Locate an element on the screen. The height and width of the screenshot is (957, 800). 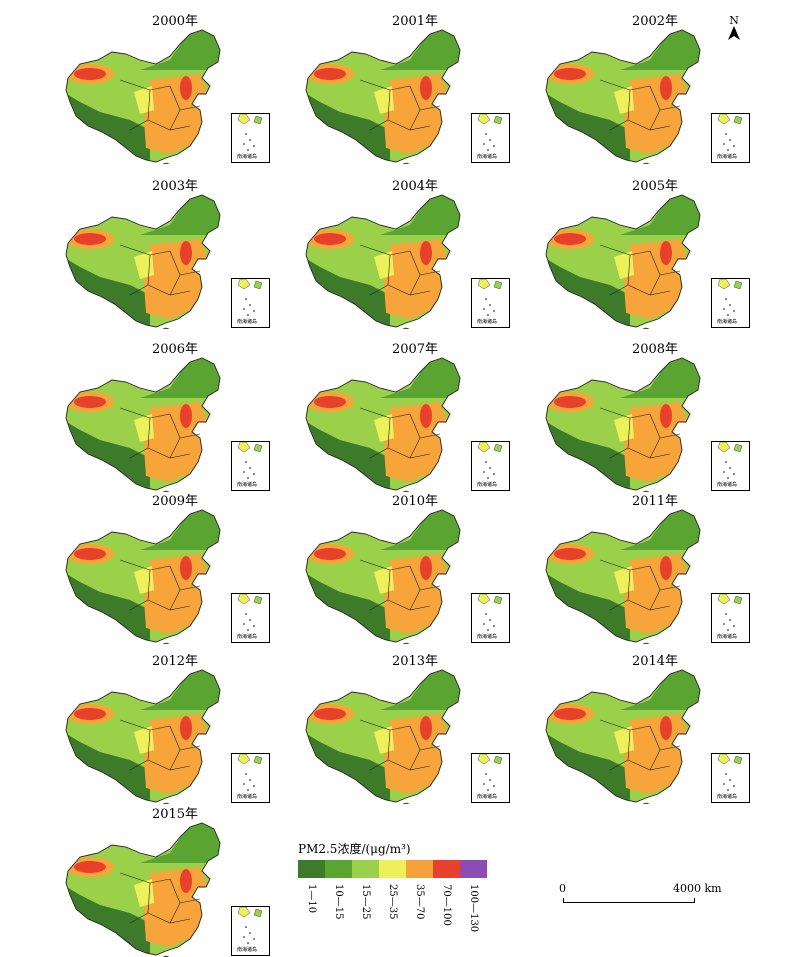
map-panel: 2003年南海诸岛 is located at coordinates (175, 252).